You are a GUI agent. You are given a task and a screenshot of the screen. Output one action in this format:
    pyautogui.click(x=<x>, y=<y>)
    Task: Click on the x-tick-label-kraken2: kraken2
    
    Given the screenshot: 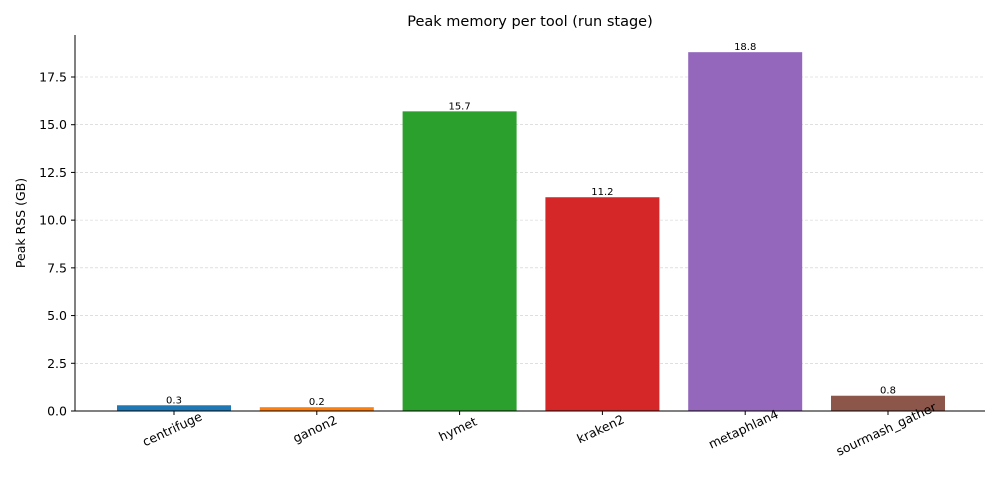 What is the action you would take?
    pyautogui.click(x=600, y=428)
    